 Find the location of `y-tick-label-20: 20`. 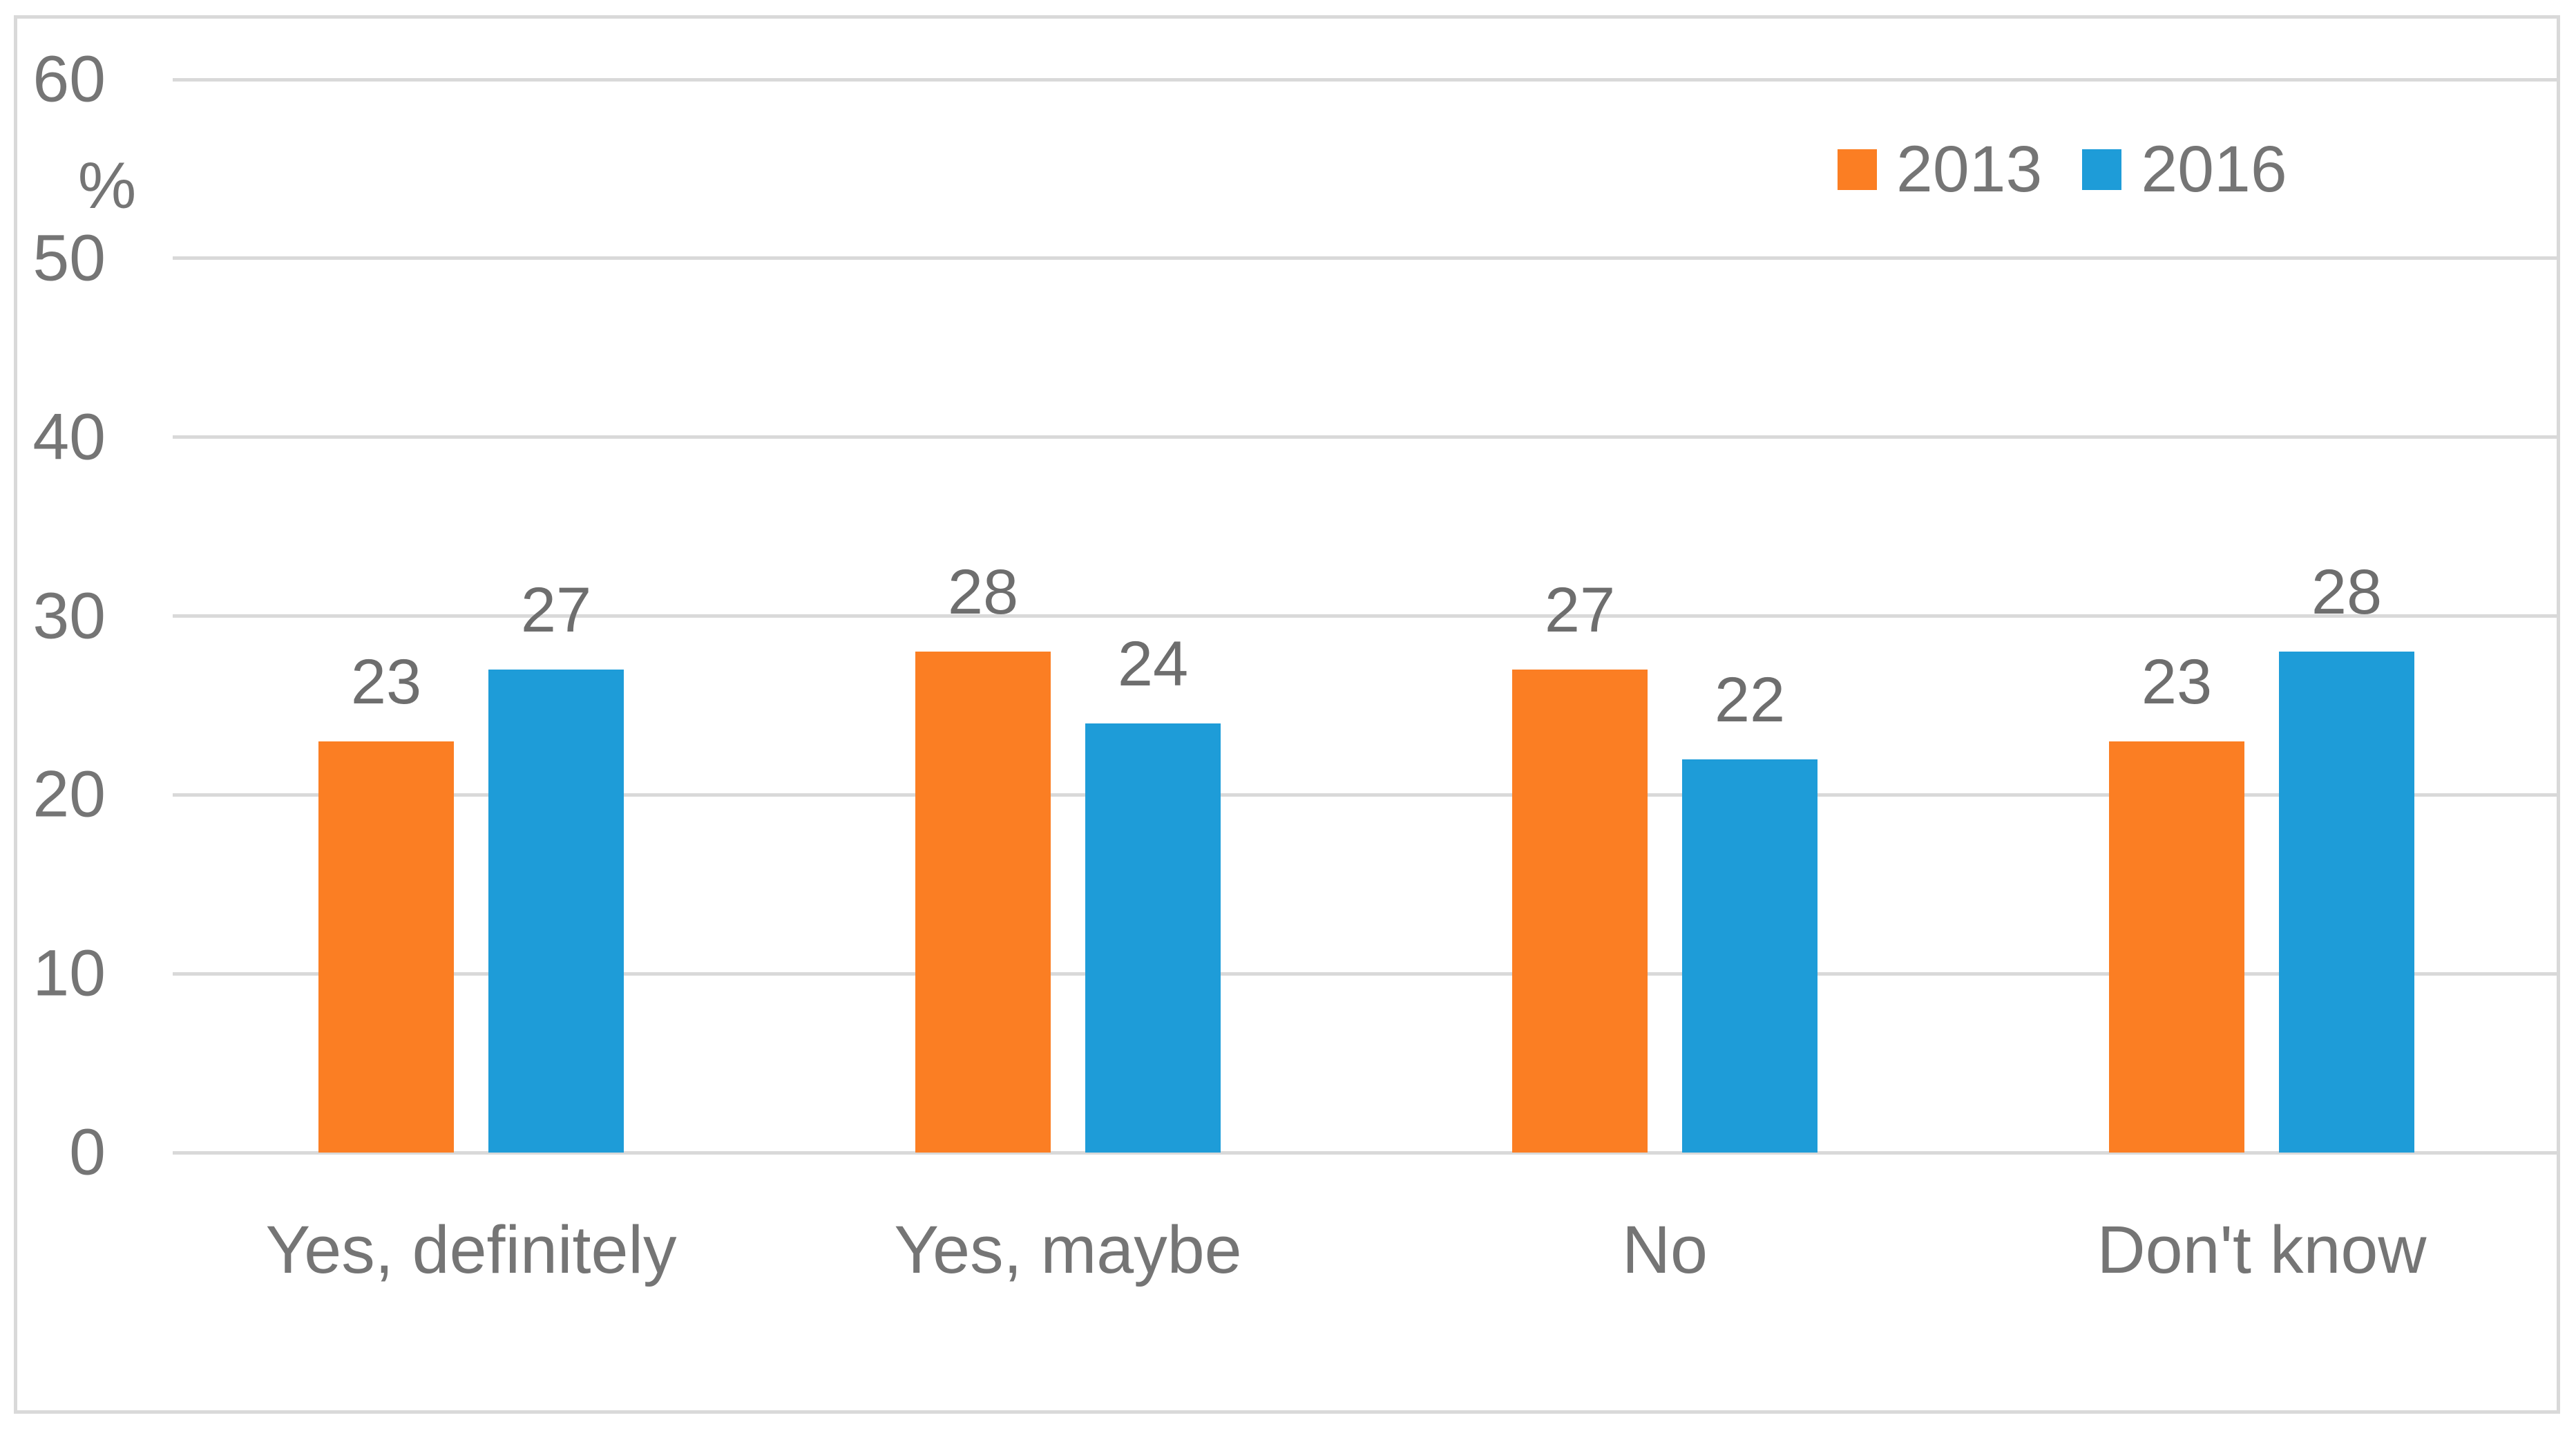

y-tick-label-20: 20 is located at coordinates (69, 794).